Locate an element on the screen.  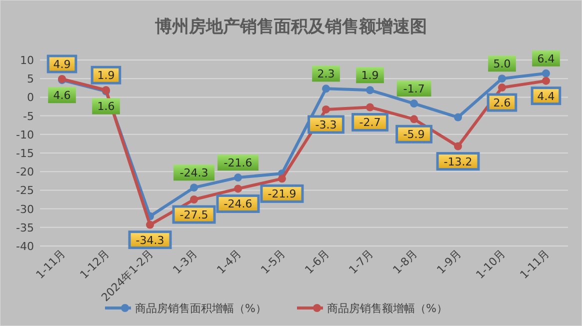
x-tick-label: 1-9月 is located at coordinates (449, 261).